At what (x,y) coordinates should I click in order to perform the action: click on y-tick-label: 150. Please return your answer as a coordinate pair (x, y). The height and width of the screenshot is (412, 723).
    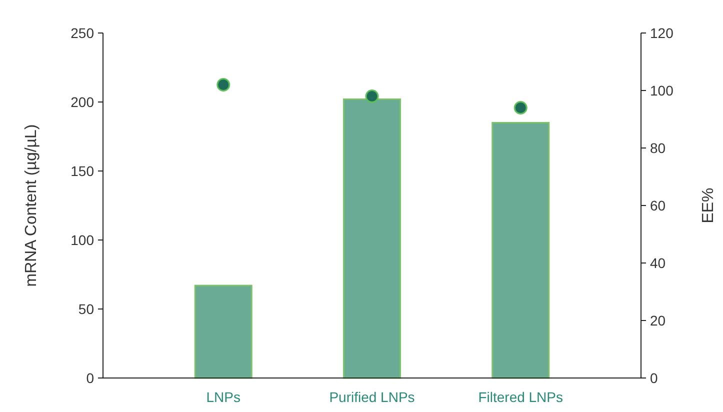
    Looking at the image, I should click on (82, 170).